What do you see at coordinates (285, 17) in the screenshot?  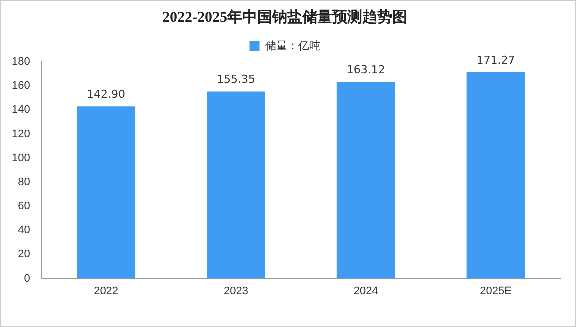 I see `chart-title: 2022-2025年中国钠盐储量预测趋势图` at bounding box center [285, 17].